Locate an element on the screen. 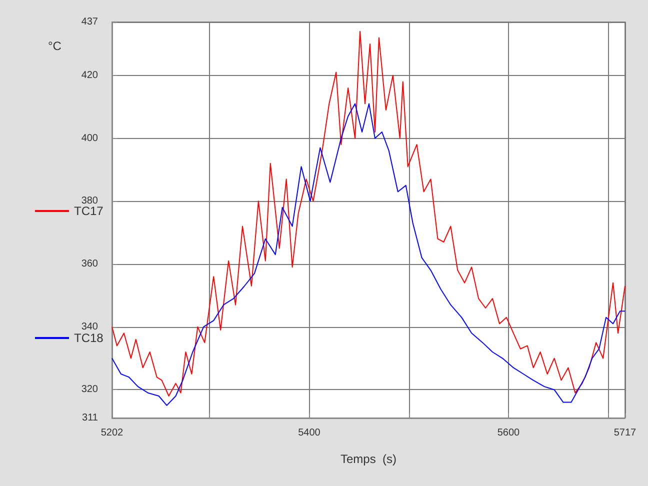 This screenshot has height=486, width=648. y-tick-label: 380 is located at coordinates (89, 201).